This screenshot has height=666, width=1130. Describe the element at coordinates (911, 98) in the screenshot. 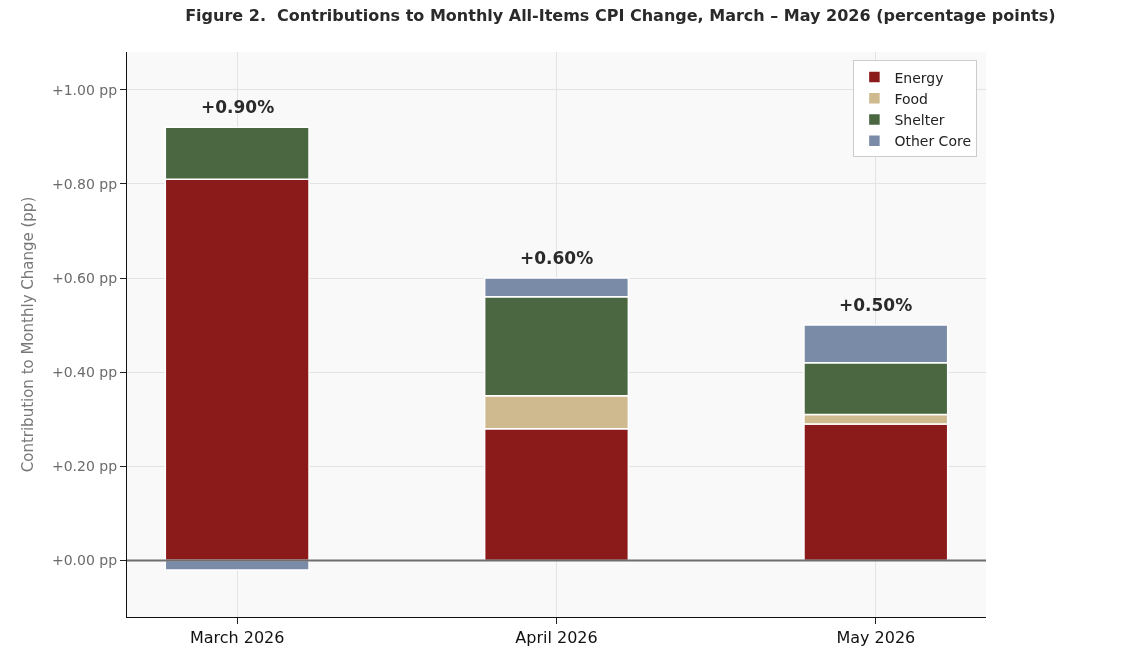

I see `legend-label: Food` at that location.